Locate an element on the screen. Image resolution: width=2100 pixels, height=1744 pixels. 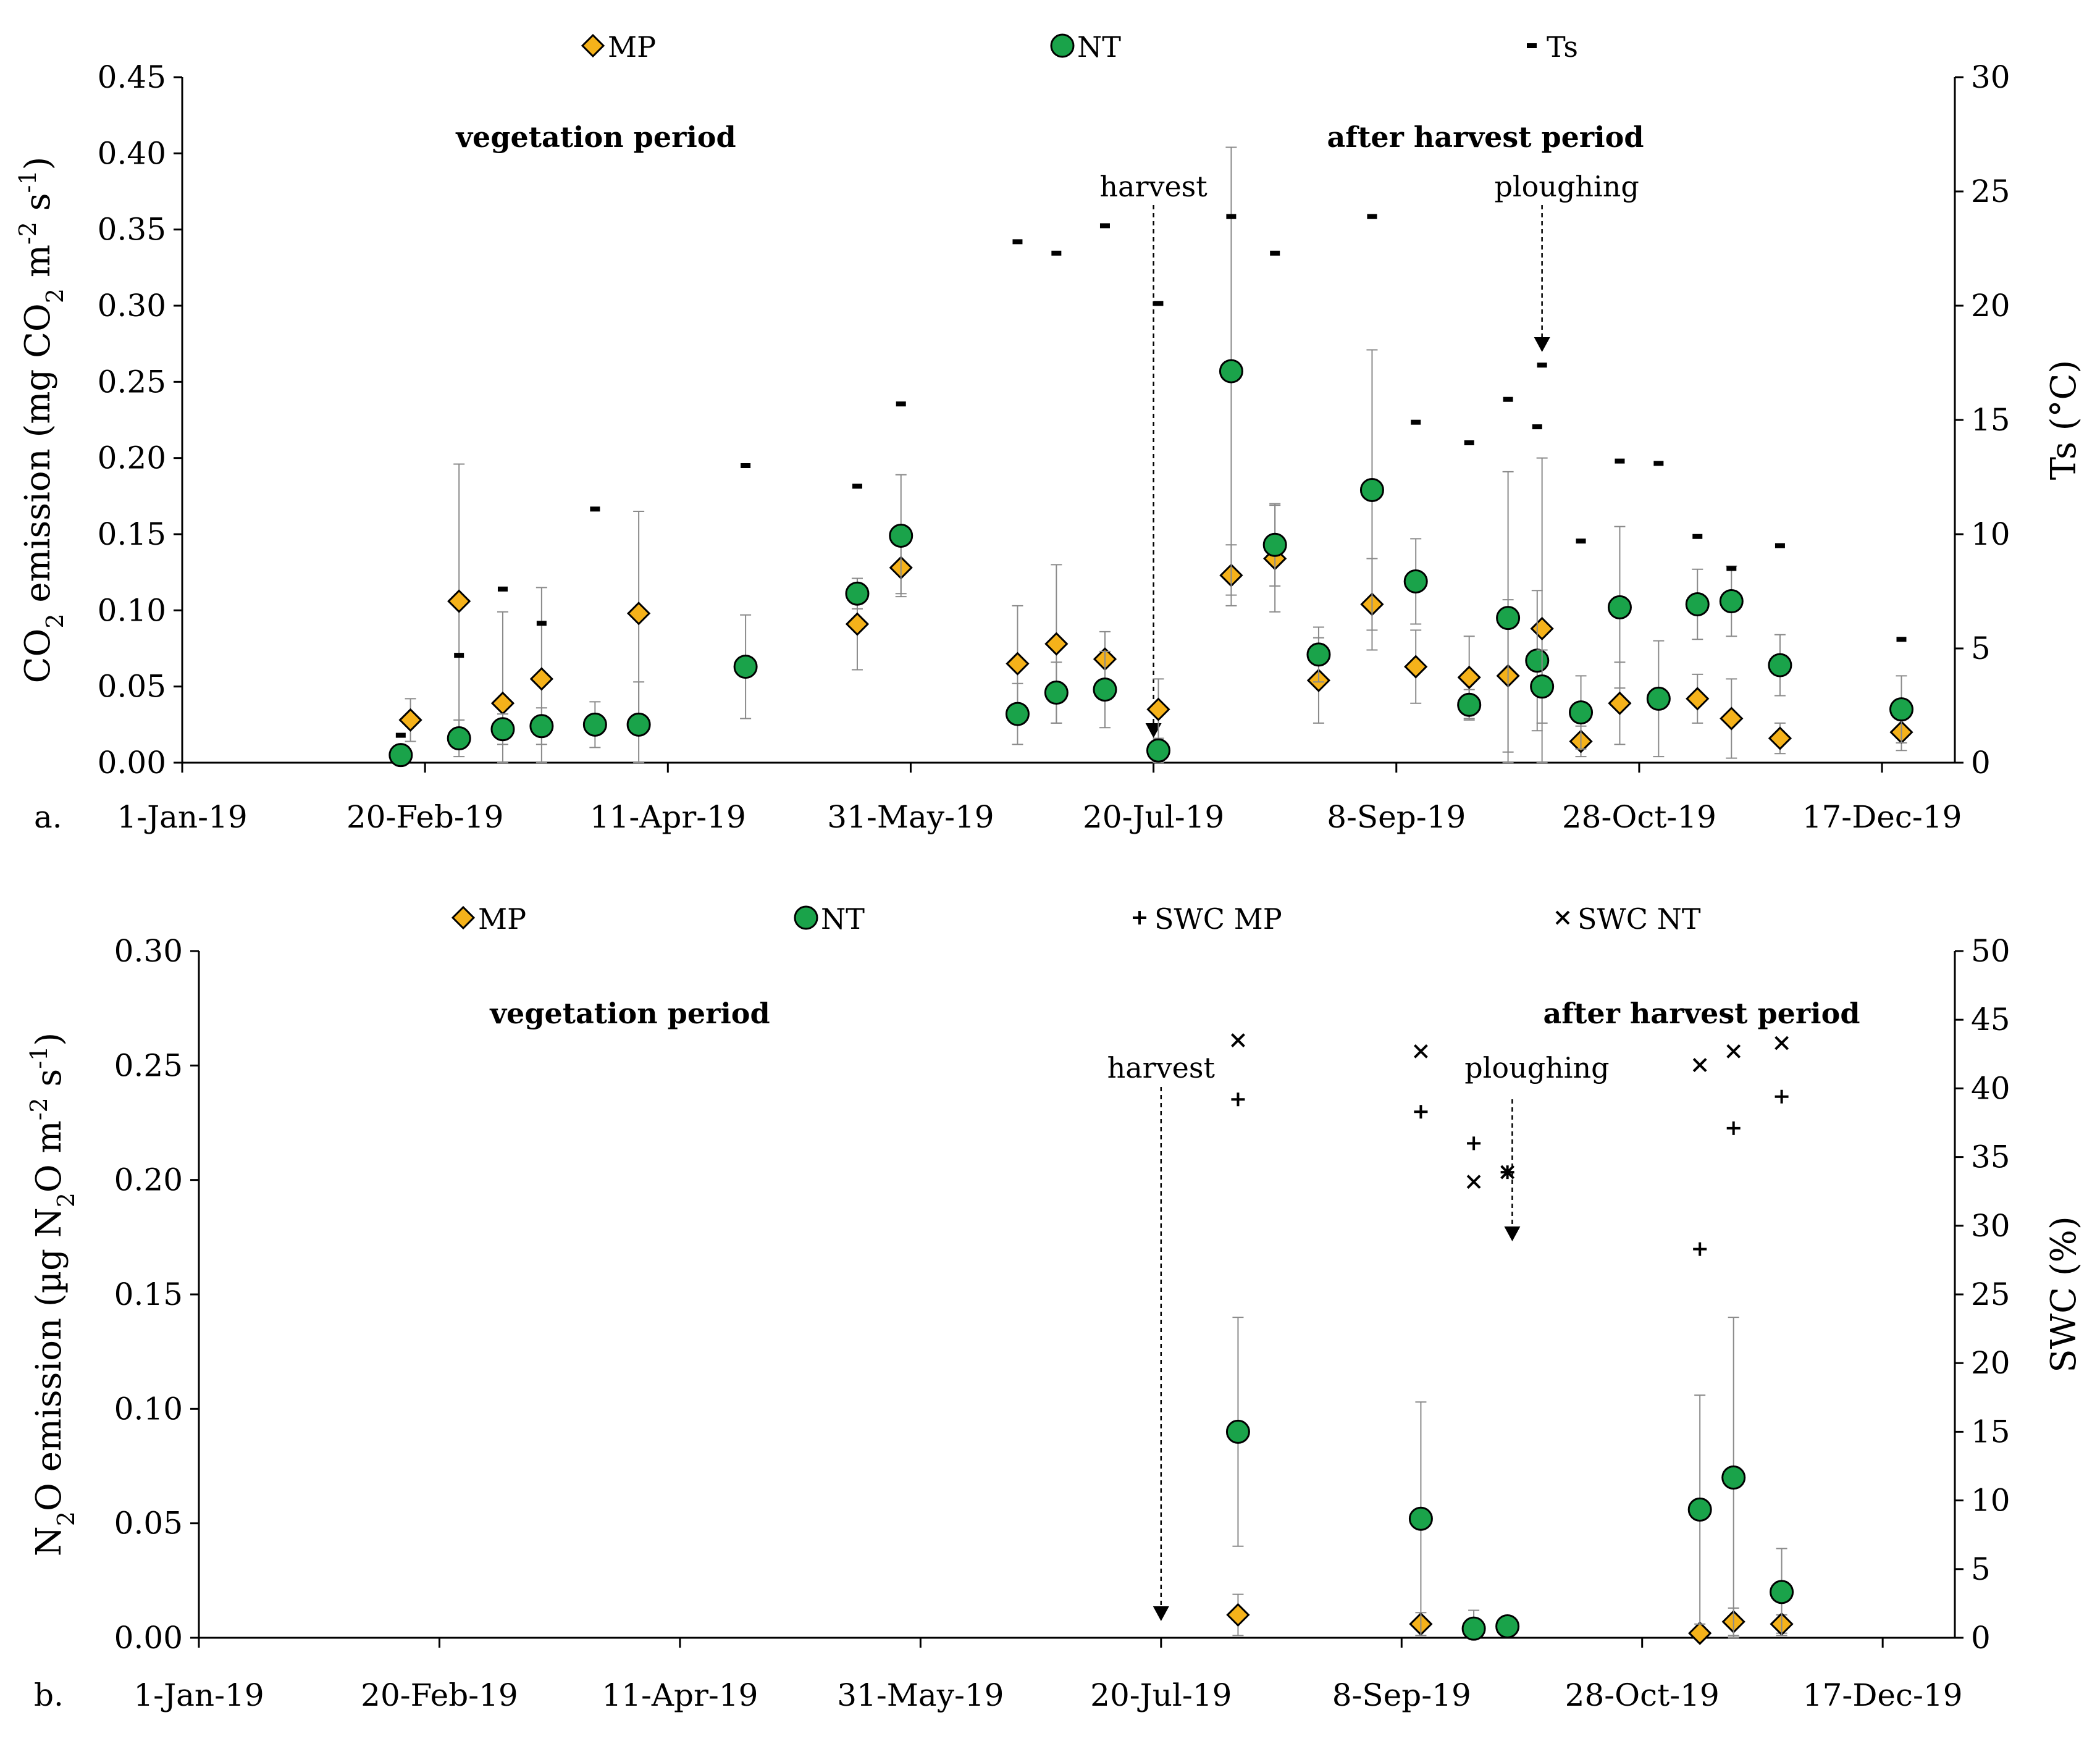
y-left-axis-title-part: CO is located at coordinates (38, 656).